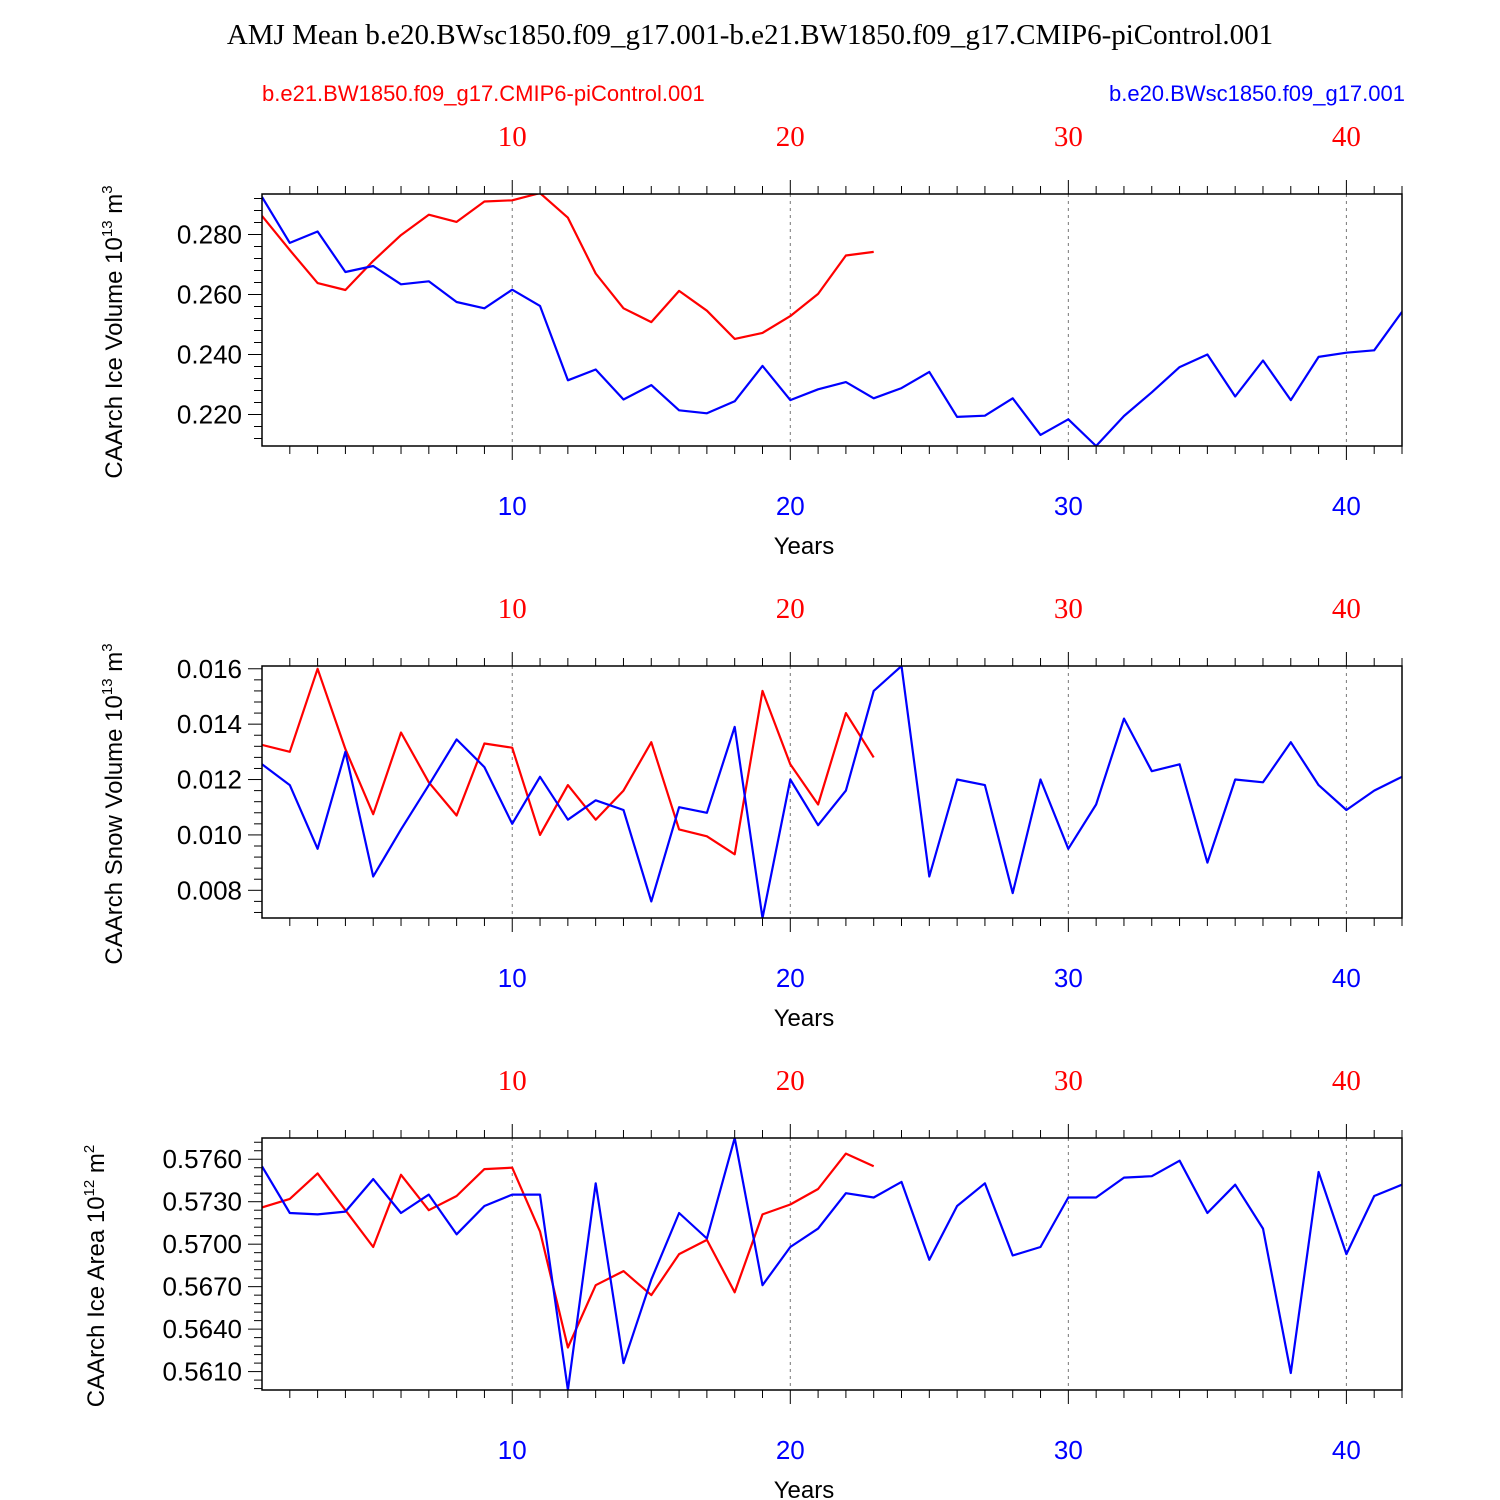 This screenshot has width=1500, height=1500. I want to click on y-axis-label: CAArch Ice Area 1012 m2, so click(95, 1276).